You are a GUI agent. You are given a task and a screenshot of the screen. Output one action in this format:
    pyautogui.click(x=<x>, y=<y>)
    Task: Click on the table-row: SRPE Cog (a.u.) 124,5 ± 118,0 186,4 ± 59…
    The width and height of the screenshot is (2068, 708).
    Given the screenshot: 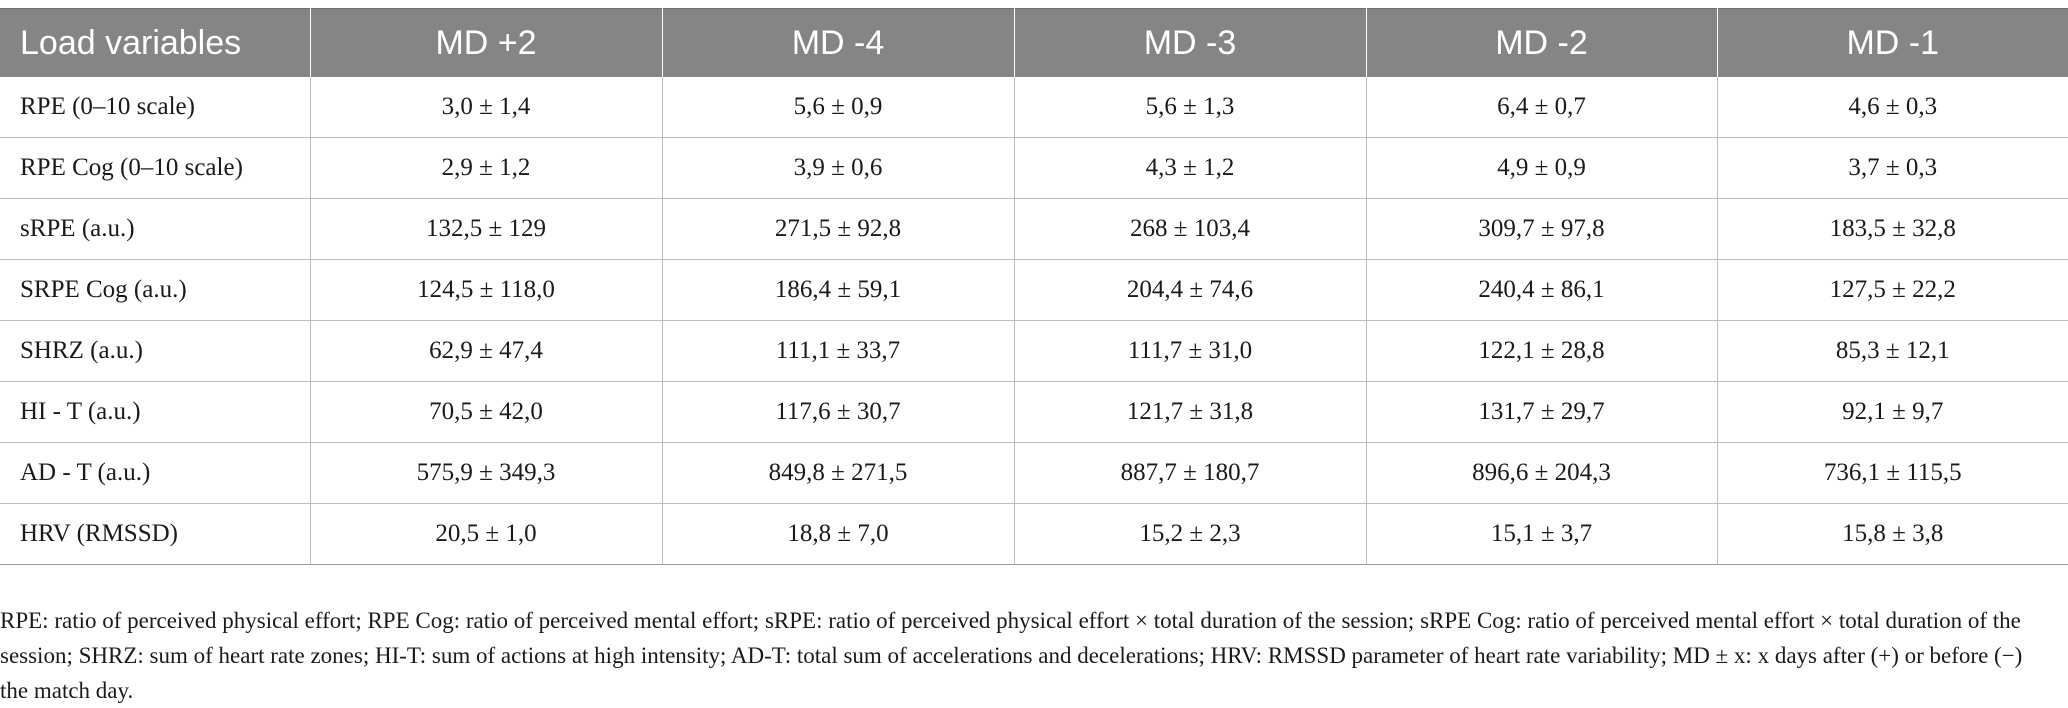 What is the action you would take?
    pyautogui.click(x=1034, y=290)
    